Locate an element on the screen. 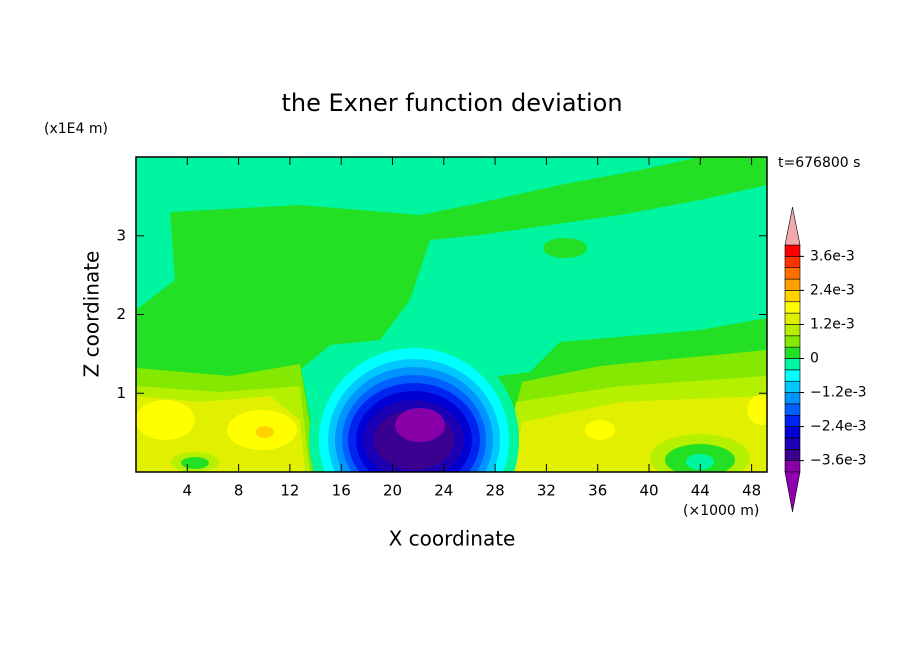 The image size is (904, 654). x-tick-label: 8 is located at coordinates (239, 491).